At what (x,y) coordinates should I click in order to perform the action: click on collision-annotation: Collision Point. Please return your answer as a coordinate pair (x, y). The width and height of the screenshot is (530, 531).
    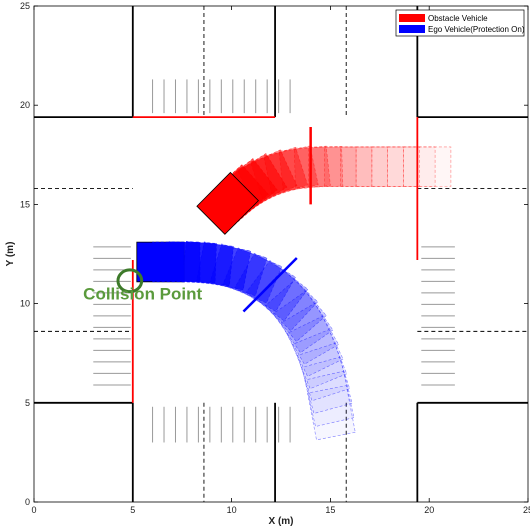
    Looking at the image, I should click on (142, 294).